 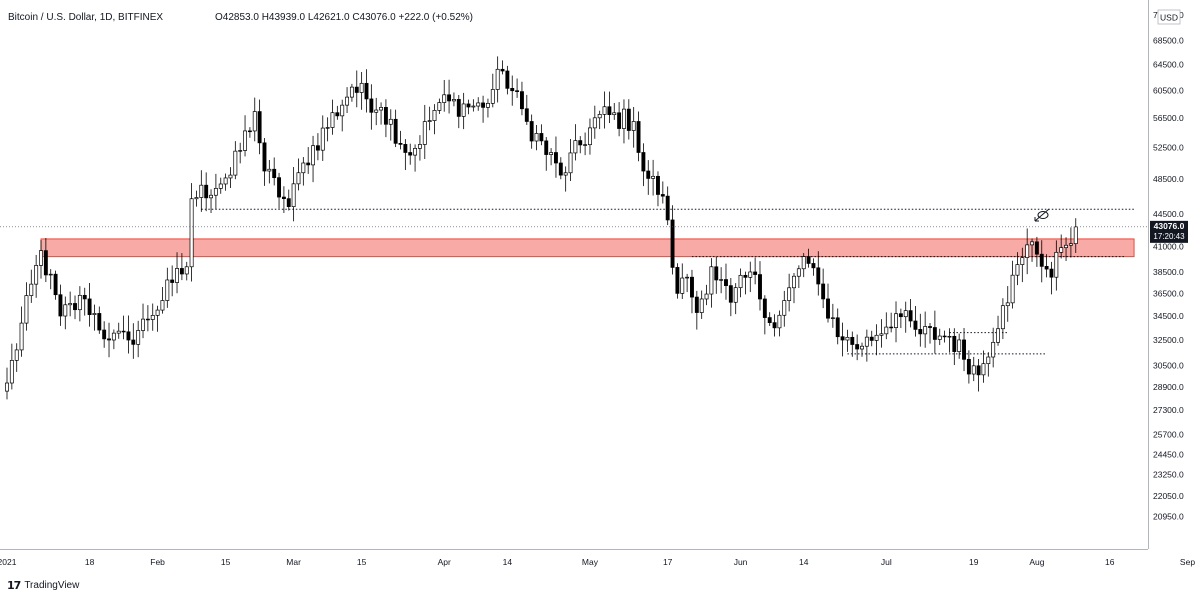 What do you see at coordinates (1110, 562) in the screenshot?
I see `x-tick-label: 16` at bounding box center [1110, 562].